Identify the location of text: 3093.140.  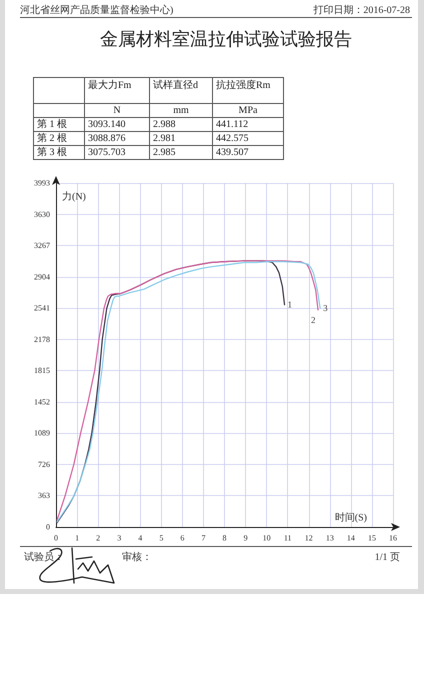
(107, 124).